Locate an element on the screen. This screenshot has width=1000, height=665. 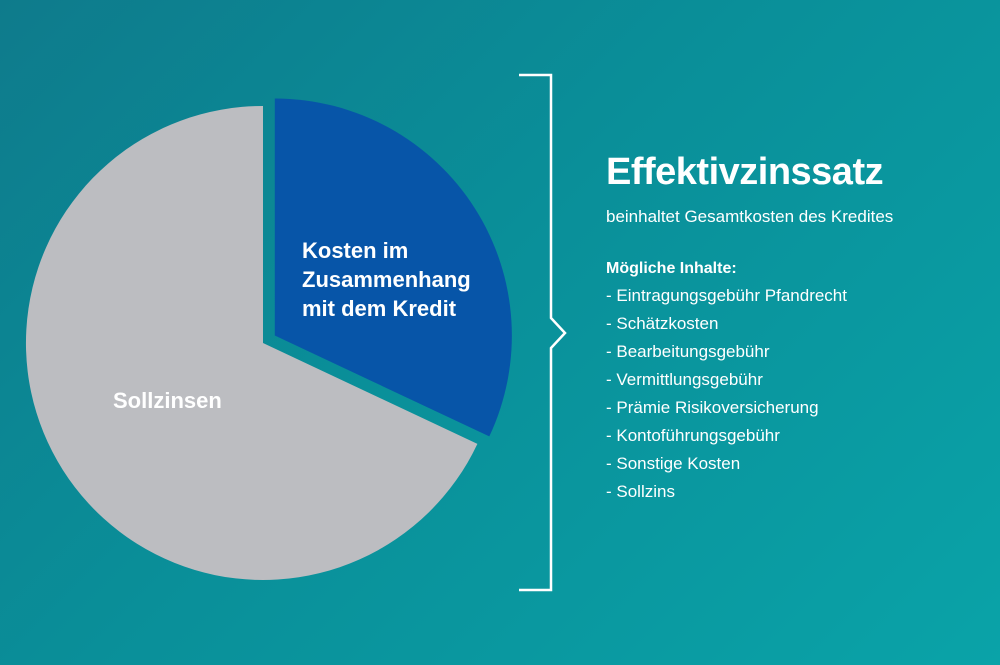
list-item: - Vermittlungsgebühr is located at coordinates (684, 379).